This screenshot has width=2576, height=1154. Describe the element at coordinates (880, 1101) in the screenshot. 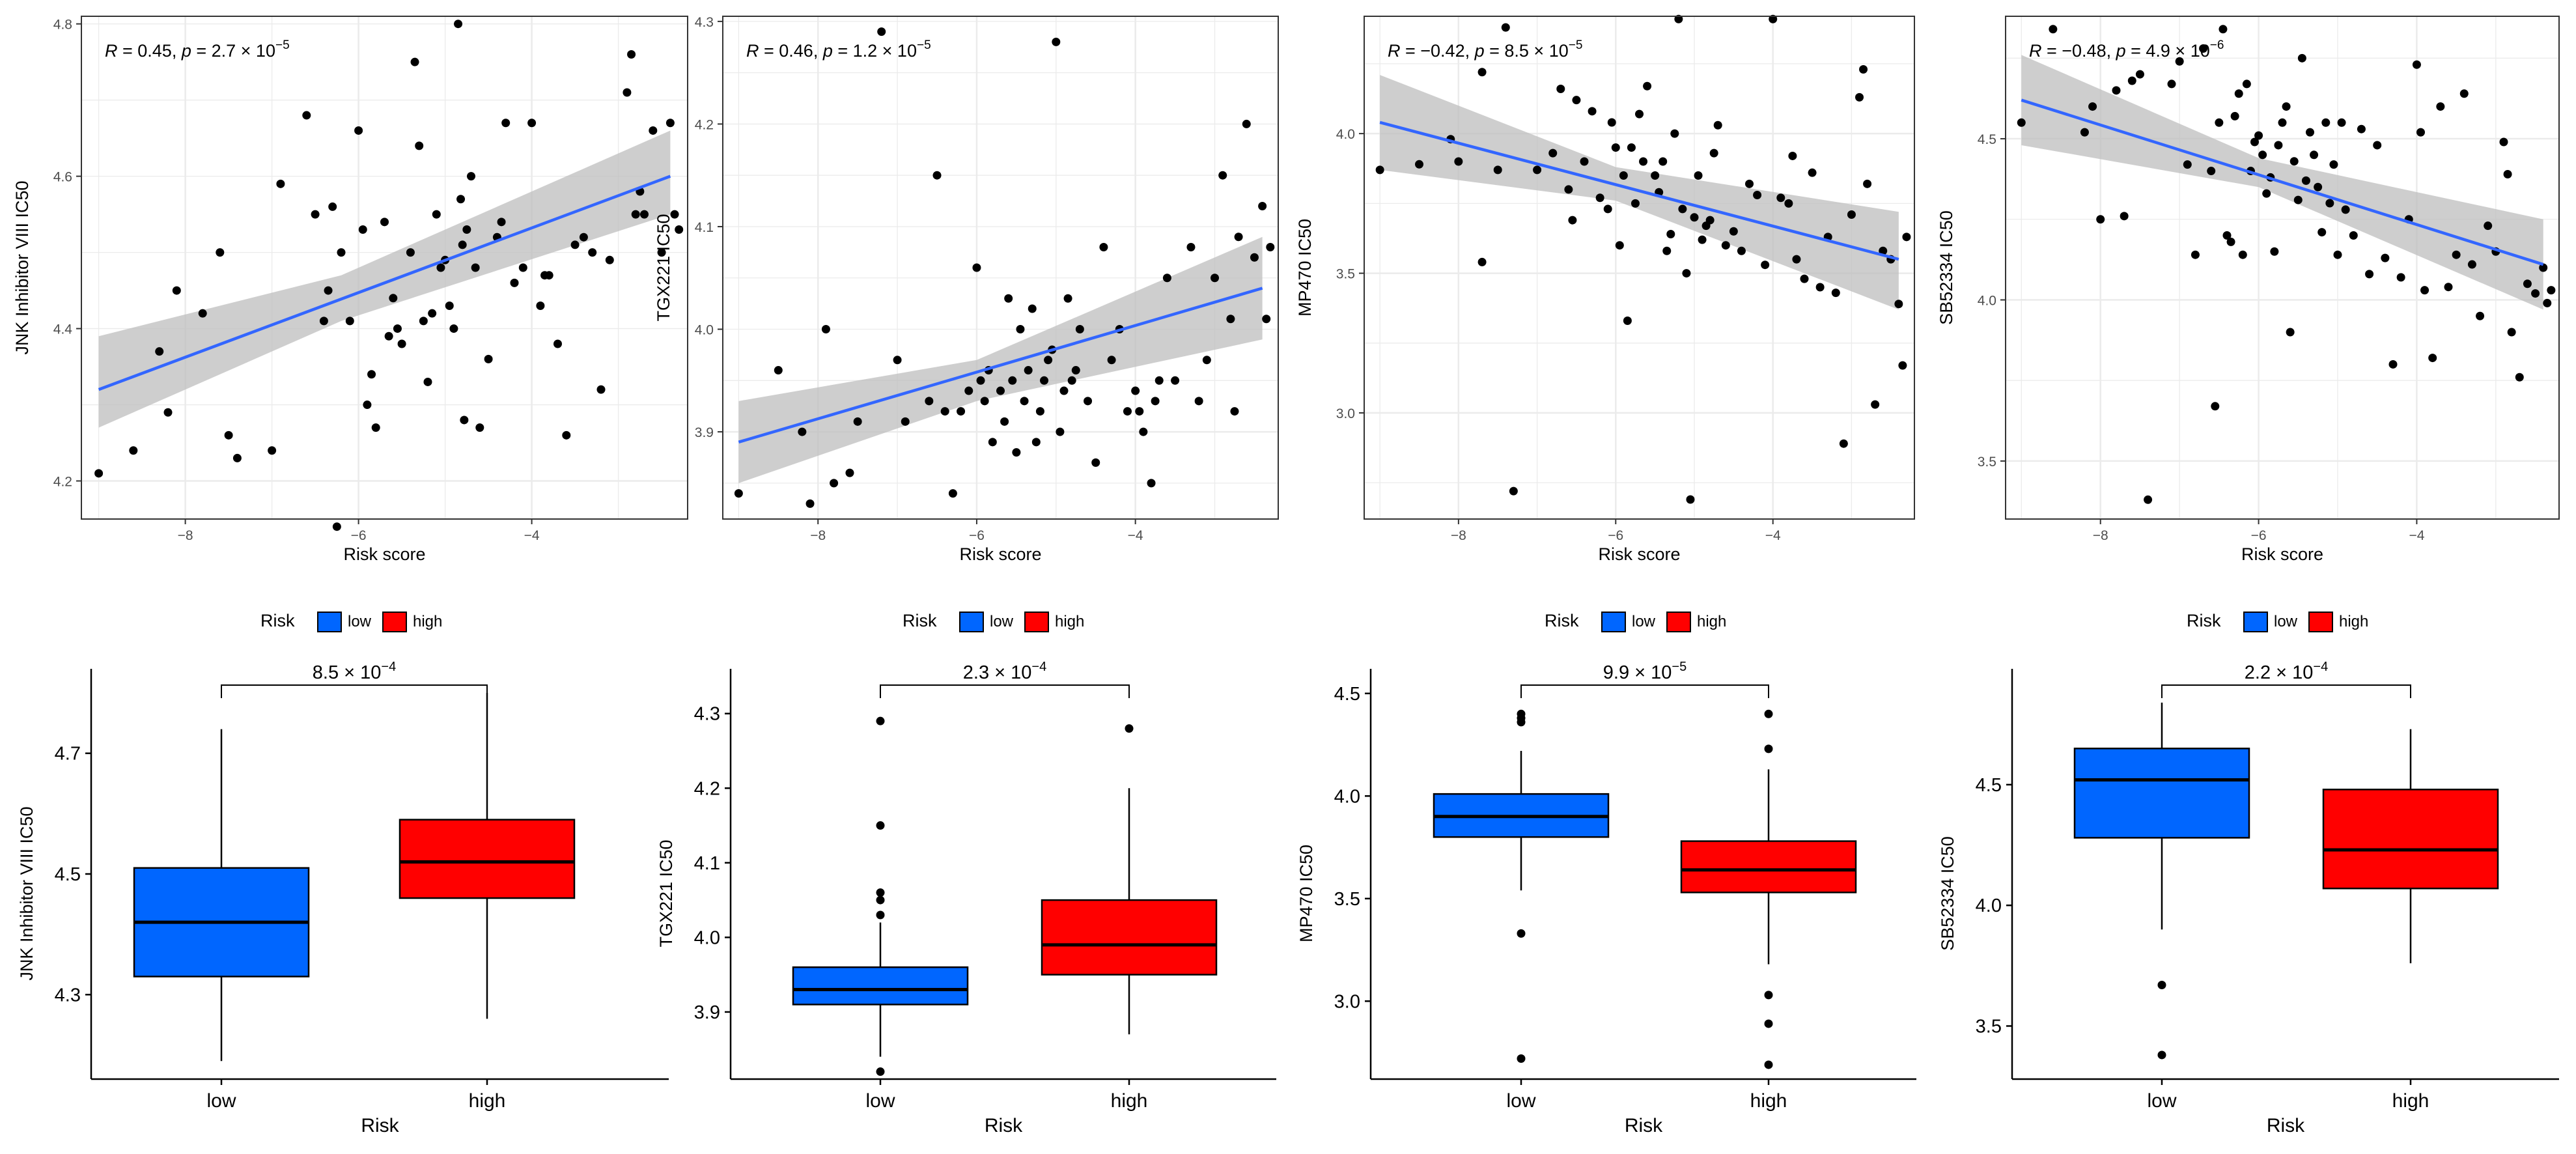

I see `x-tick-label: low` at that location.